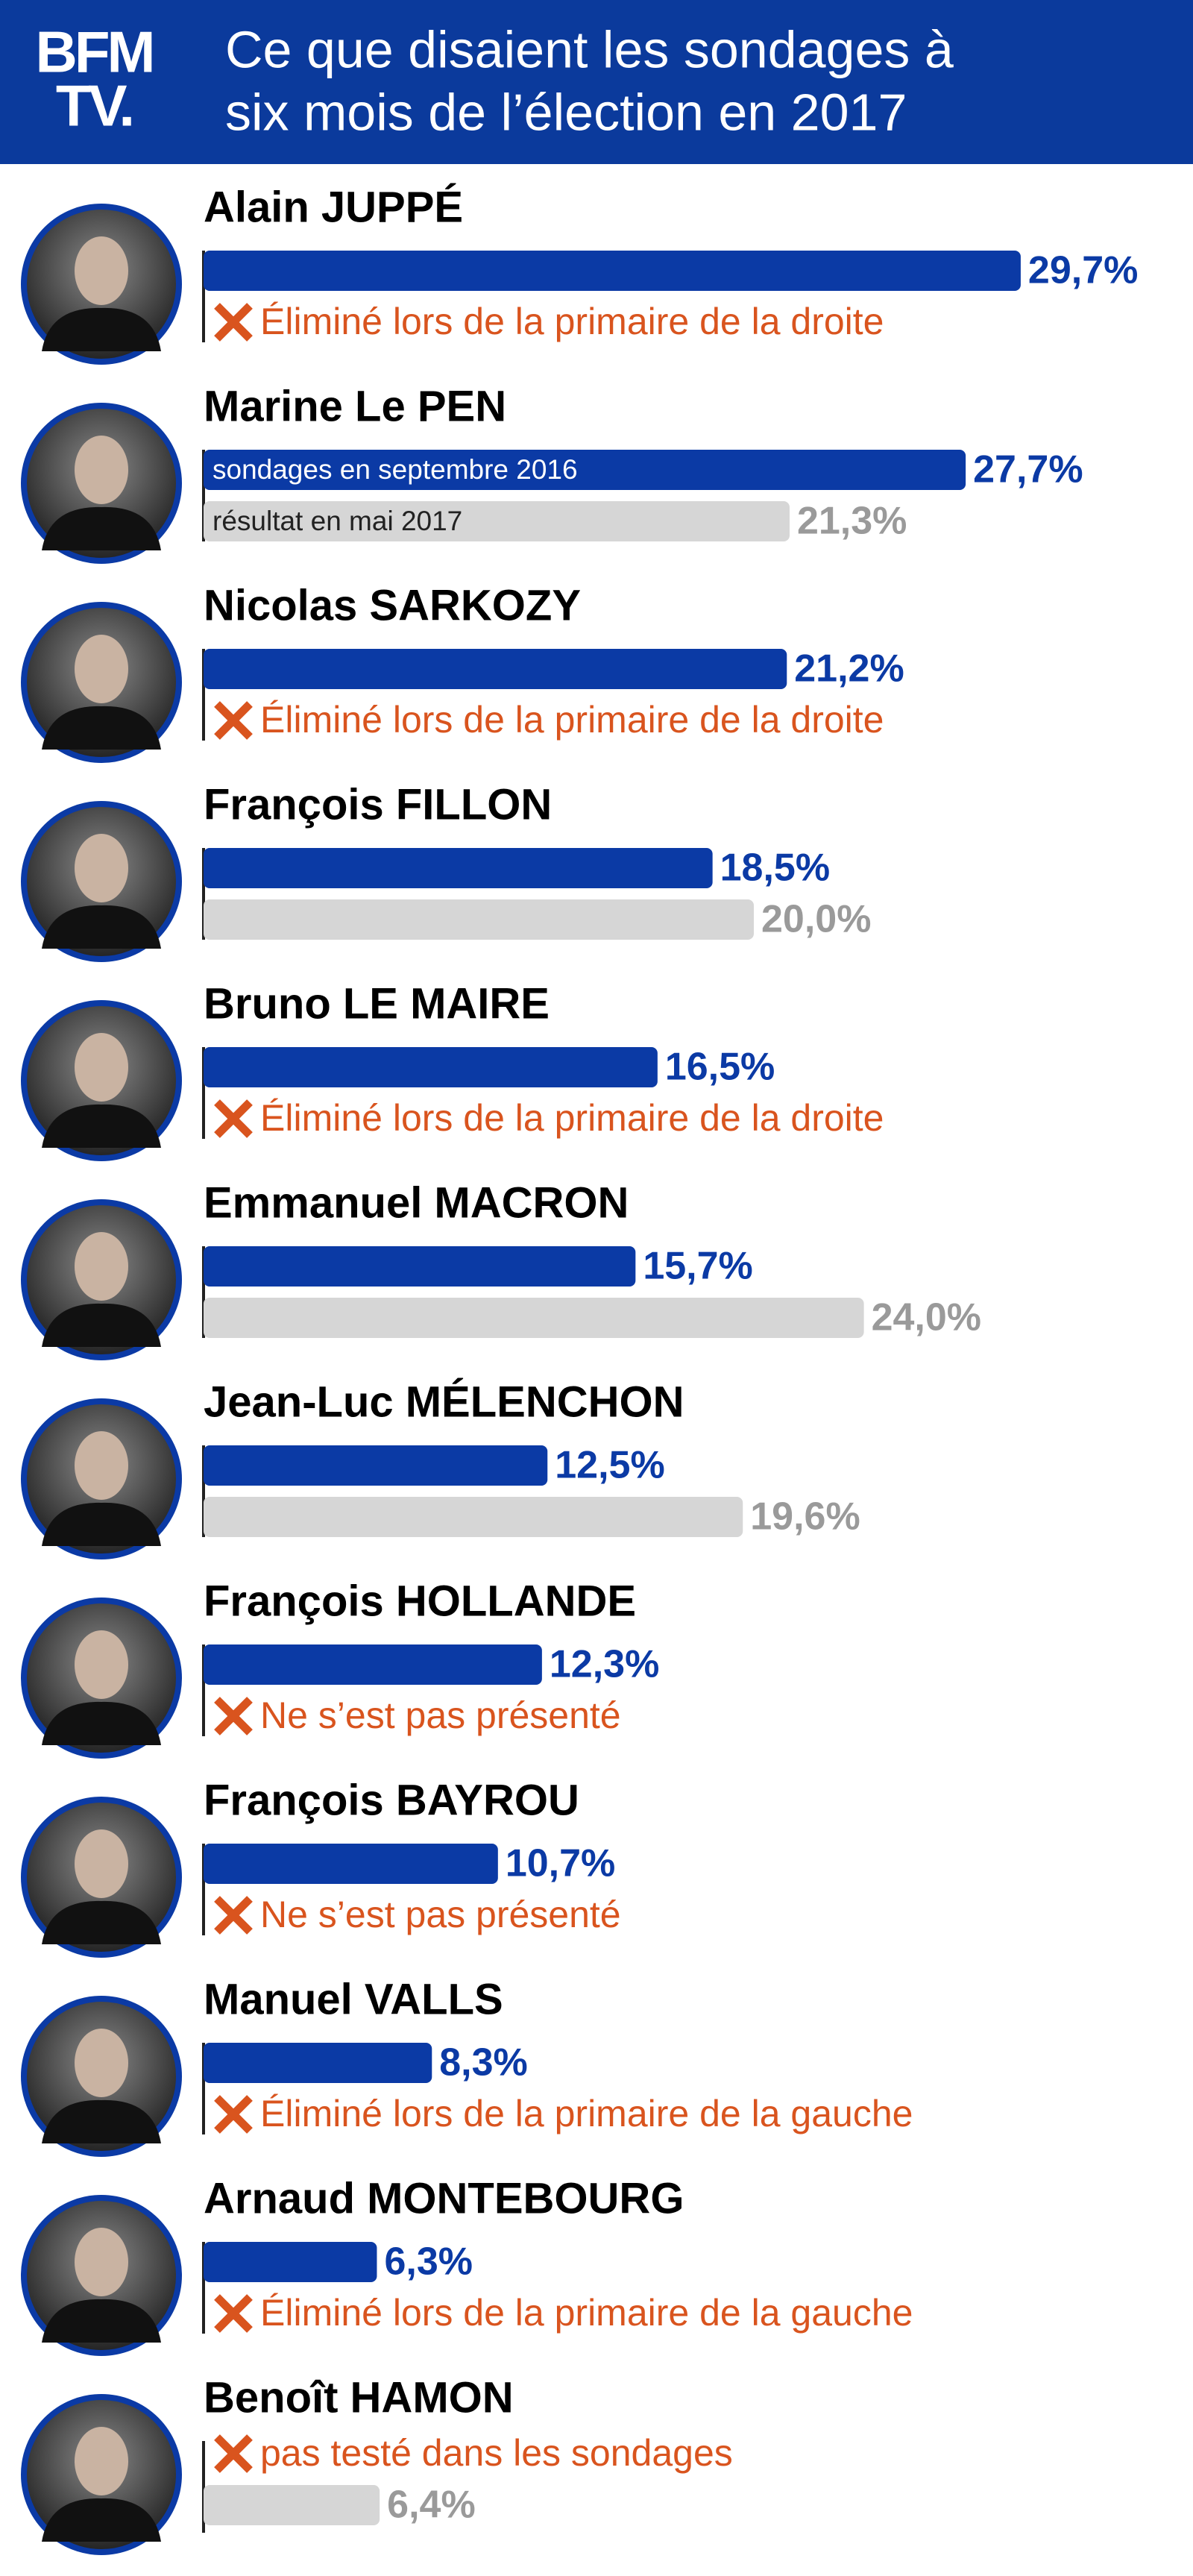  I want to click on chart-title: six mois de l’élection en 2017, so click(566, 112).